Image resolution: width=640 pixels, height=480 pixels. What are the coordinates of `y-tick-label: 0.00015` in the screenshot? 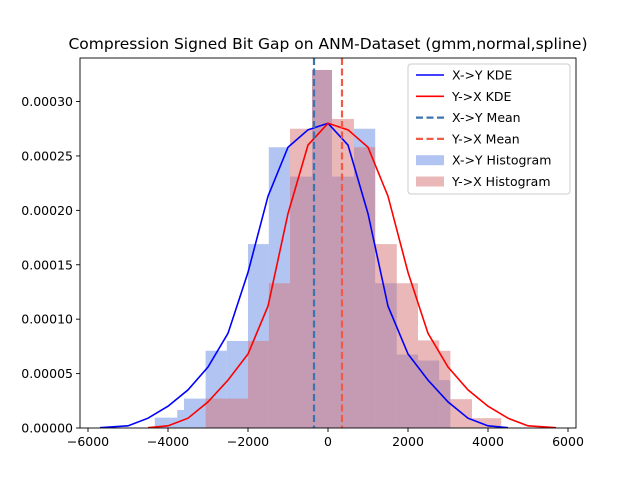 It's located at (47, 264).